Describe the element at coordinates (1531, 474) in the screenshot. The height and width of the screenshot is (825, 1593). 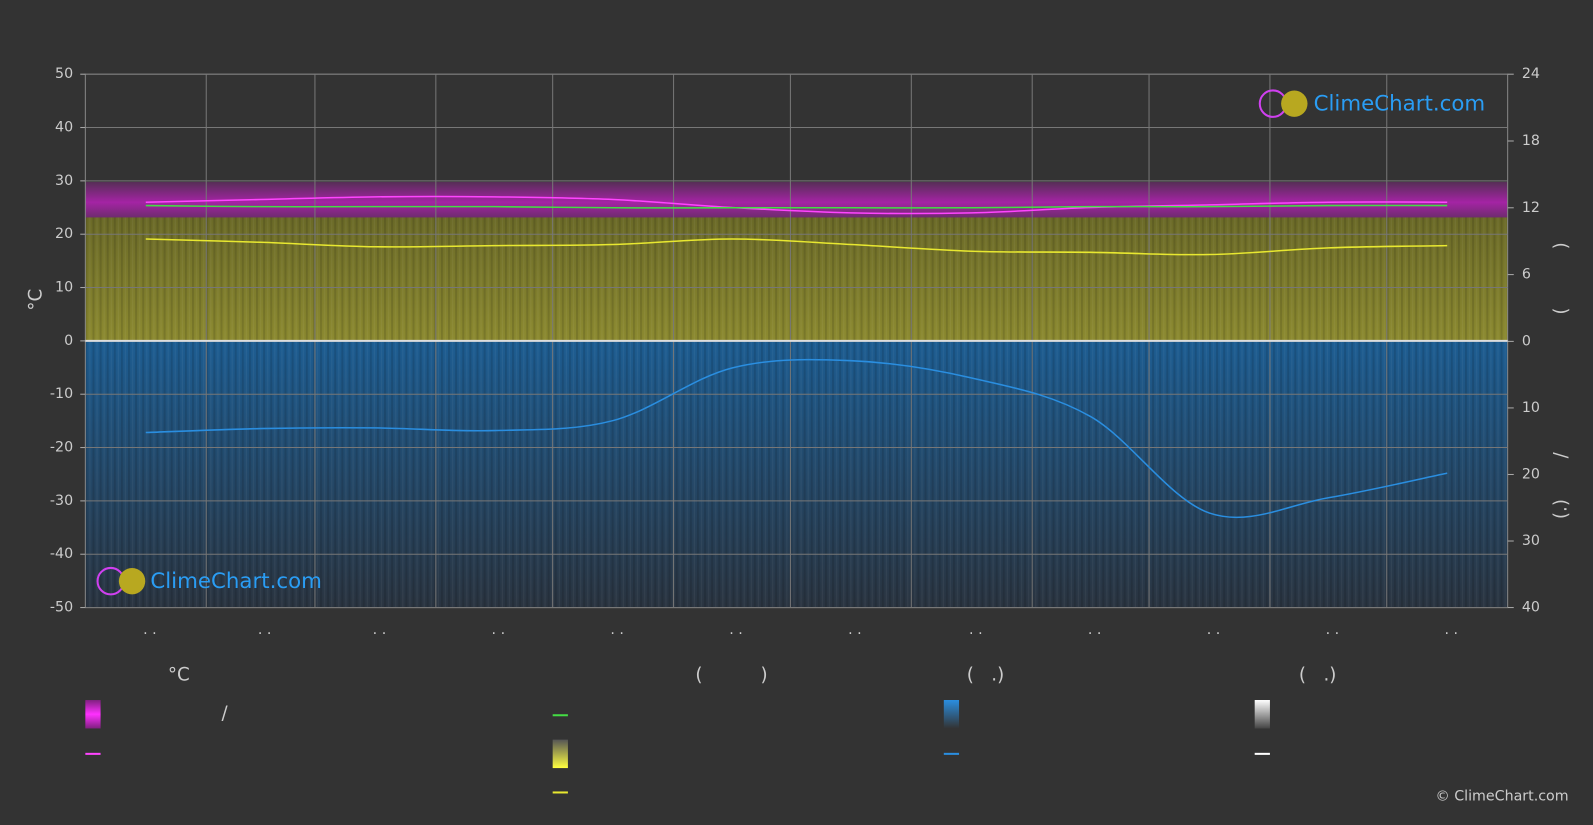
I see `y3-tick-label: 20` at that location.